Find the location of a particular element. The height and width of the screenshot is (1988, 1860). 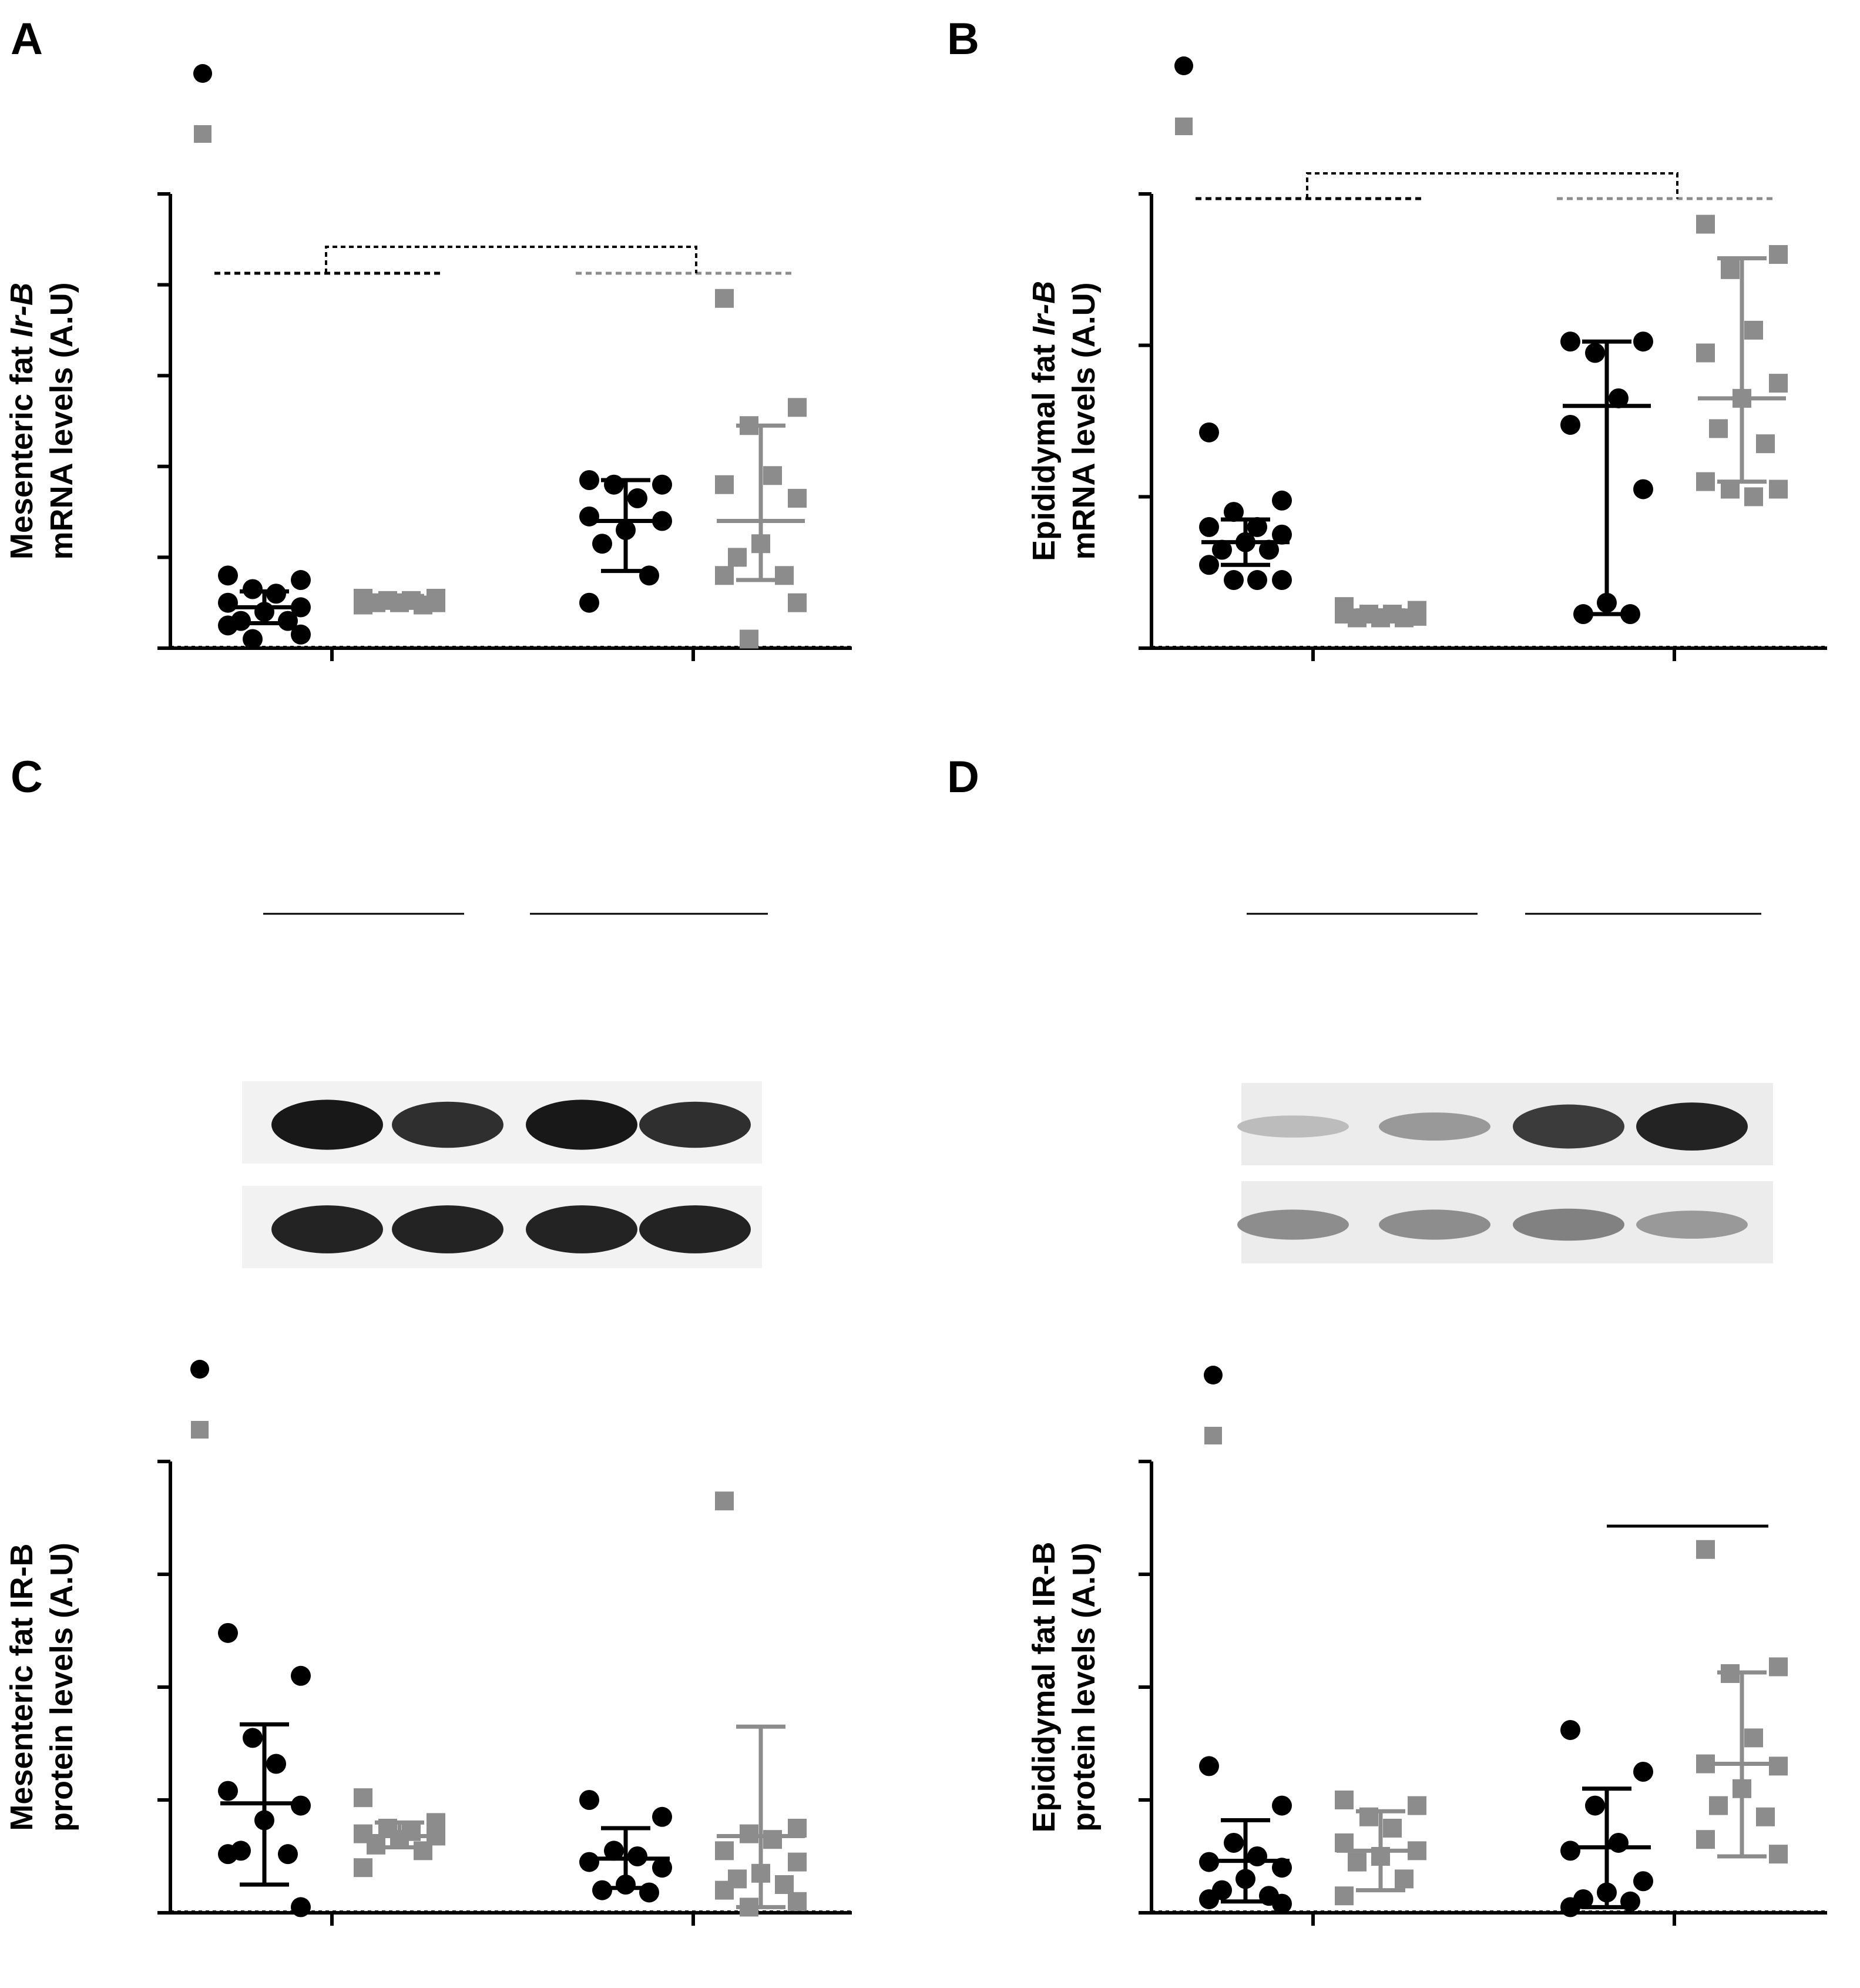

y-axis-title: Mesenteric fat IR-B protein levels (A.U) is located at coordinates (42, 1687).